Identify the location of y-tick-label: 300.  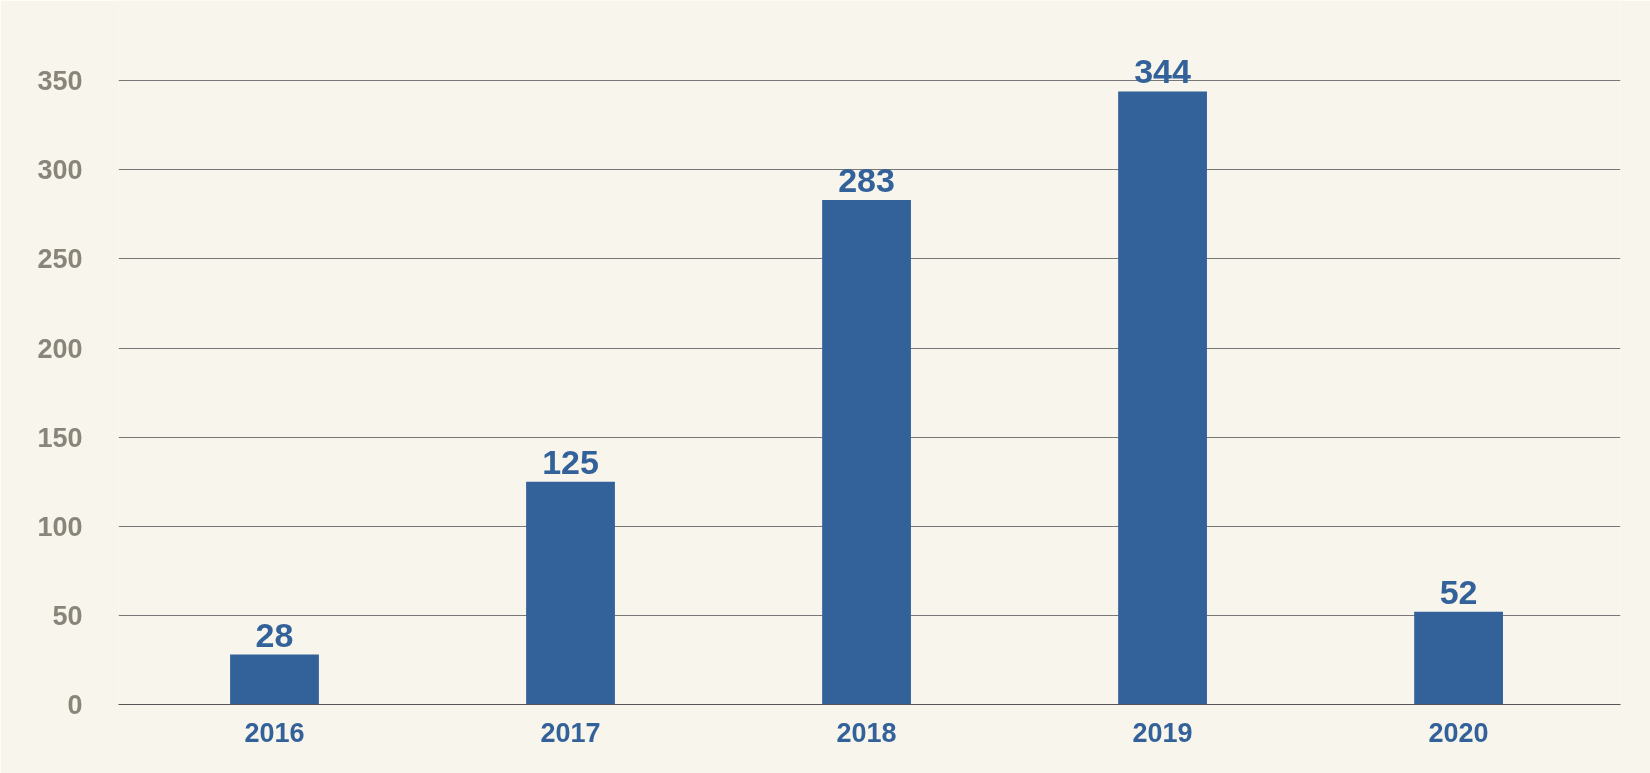
(60, 170).